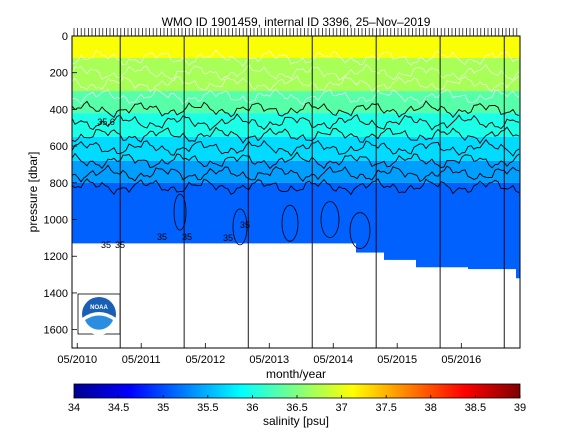 The width and height of the screenshot is (576, 432). Describe the element at coordinates (296, 374) in the screenshot. I see `x-axis-label: month/year` at that location.